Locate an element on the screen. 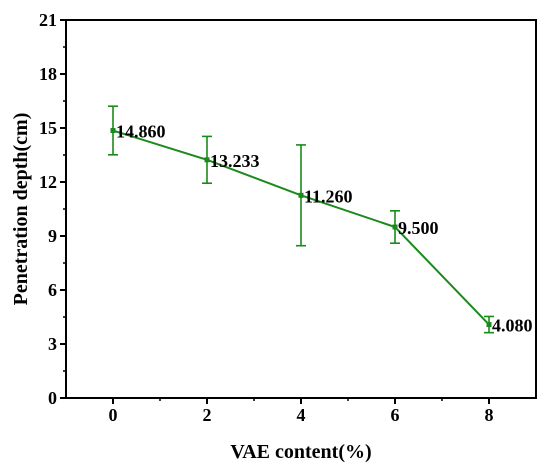 This screenshot has width=550, height=469. x-tick-label: 2 is located at coordinates (207, 415).